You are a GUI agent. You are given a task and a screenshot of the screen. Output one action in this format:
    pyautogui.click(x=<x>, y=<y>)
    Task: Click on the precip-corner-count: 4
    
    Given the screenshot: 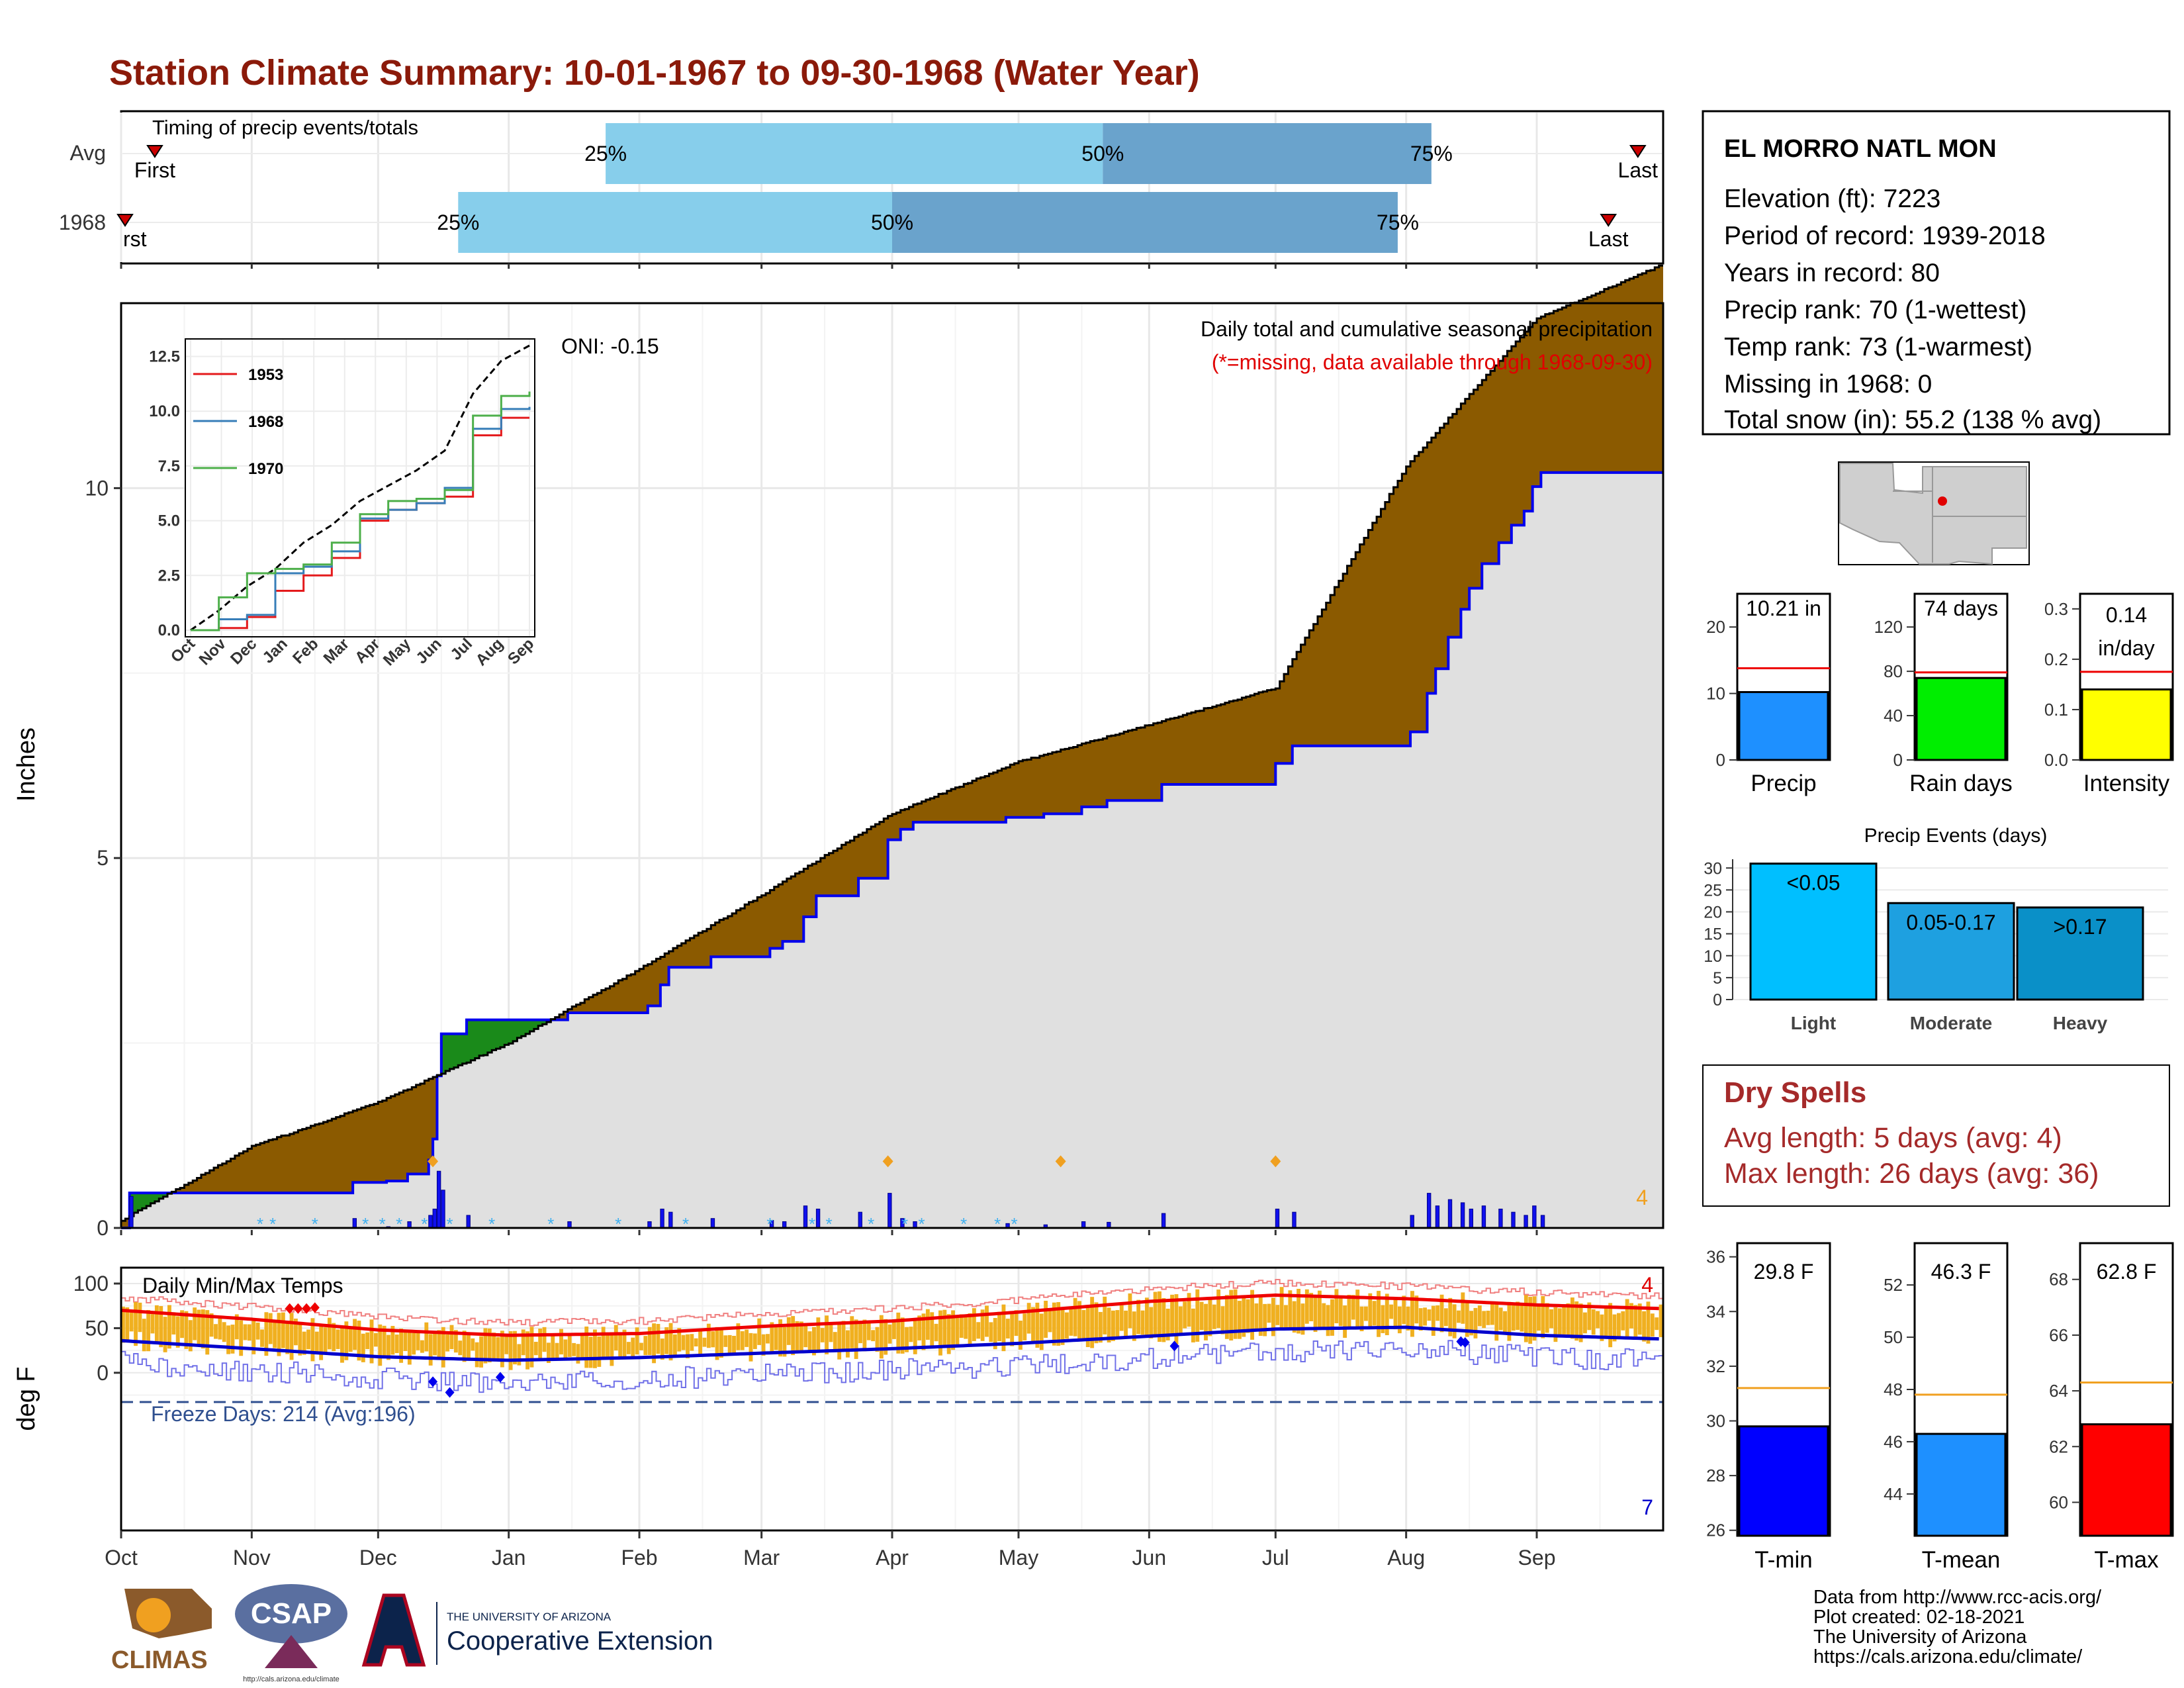 What is the action you would take?
    pyautogui.click(x=1642, y=1197)
    